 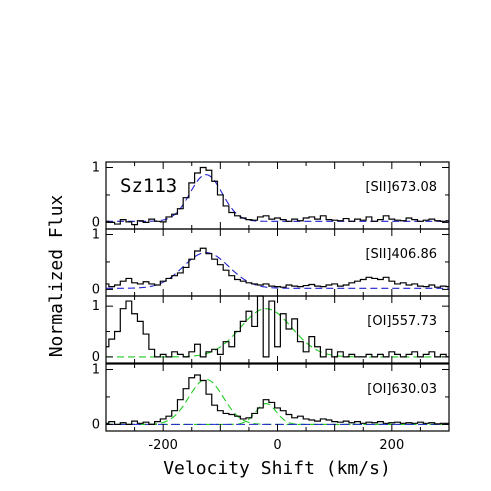 What do you see at coordinates (277, 468) in the screenshot?
I see `x-axis-title: Velocity Shift (km/s)` at bounding box center [277, 468].